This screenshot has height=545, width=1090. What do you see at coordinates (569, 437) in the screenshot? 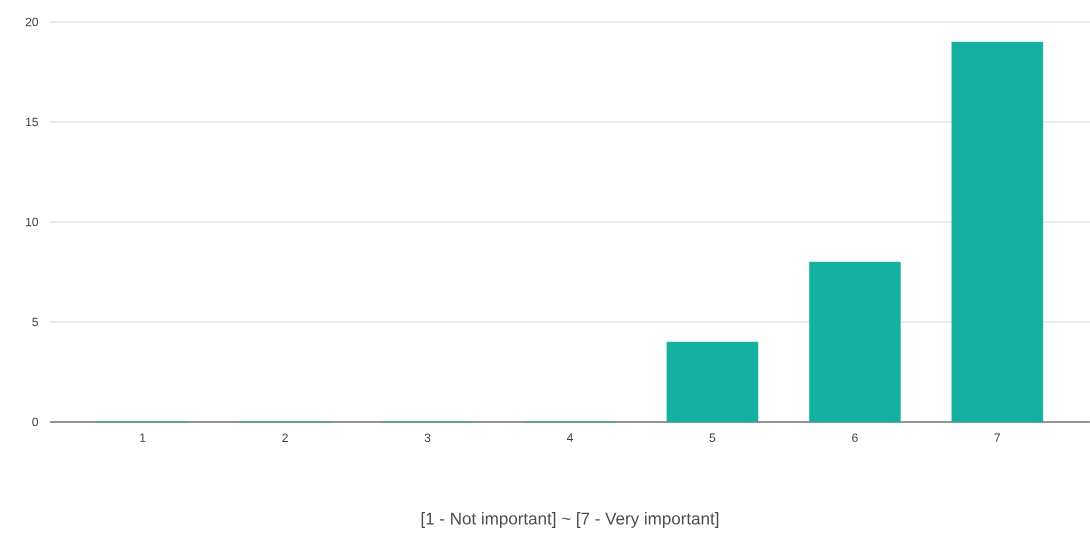
I see `x-tick-label: 4` at bounding box center [569, 437].